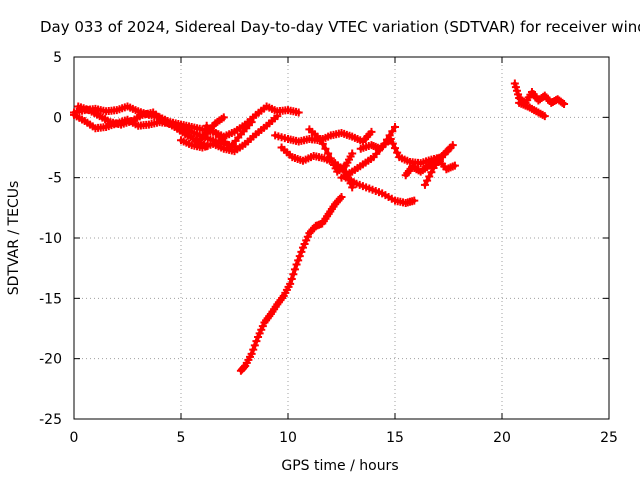 Image resolution: width=640 pixels, height=480 pixels. I want to click on y-tick-label: -25, so click(50, 420).